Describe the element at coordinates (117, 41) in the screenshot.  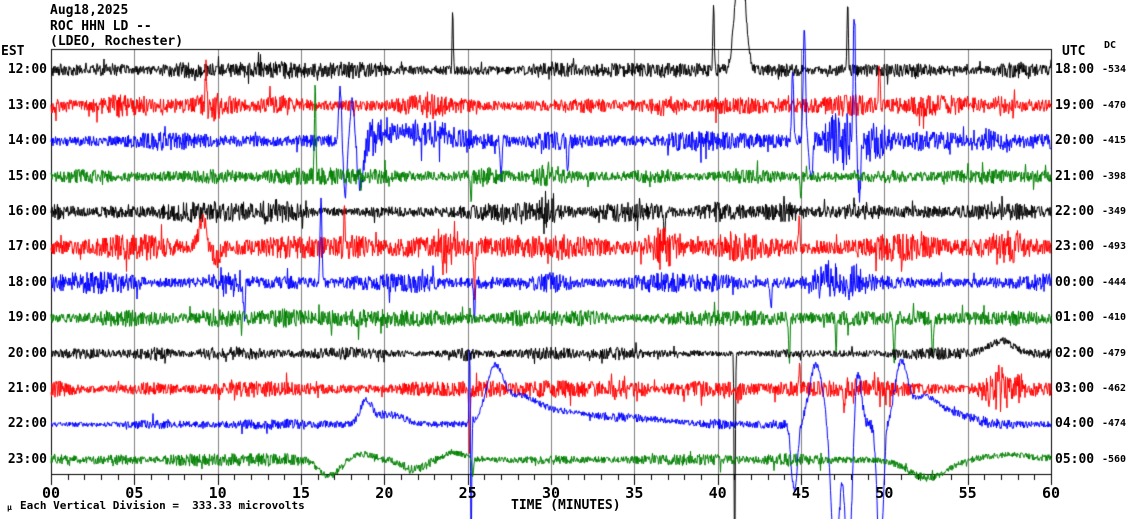
I see `header-location: (LDEO, Rochester)` at that location.